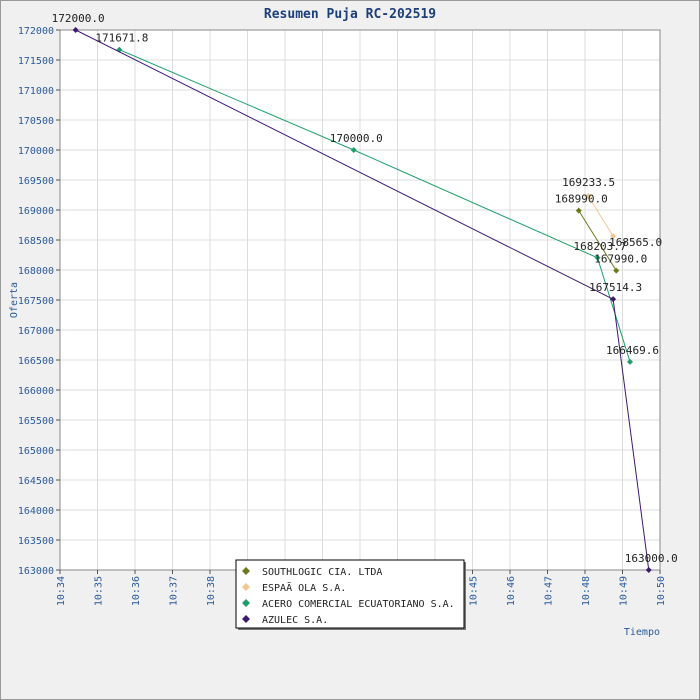  I want to click on x-axis-label: Tiempo, so click(642, 632).